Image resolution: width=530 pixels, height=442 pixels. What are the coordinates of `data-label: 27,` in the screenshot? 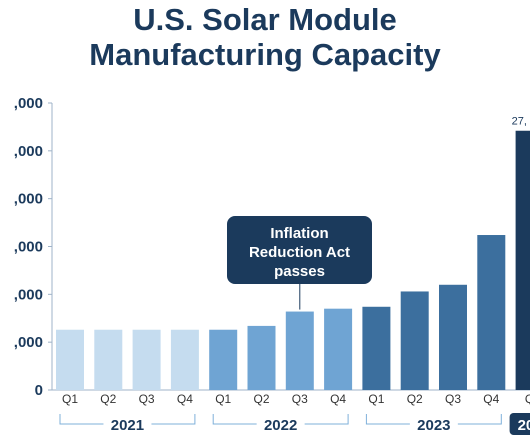 It's located at (519, 122).